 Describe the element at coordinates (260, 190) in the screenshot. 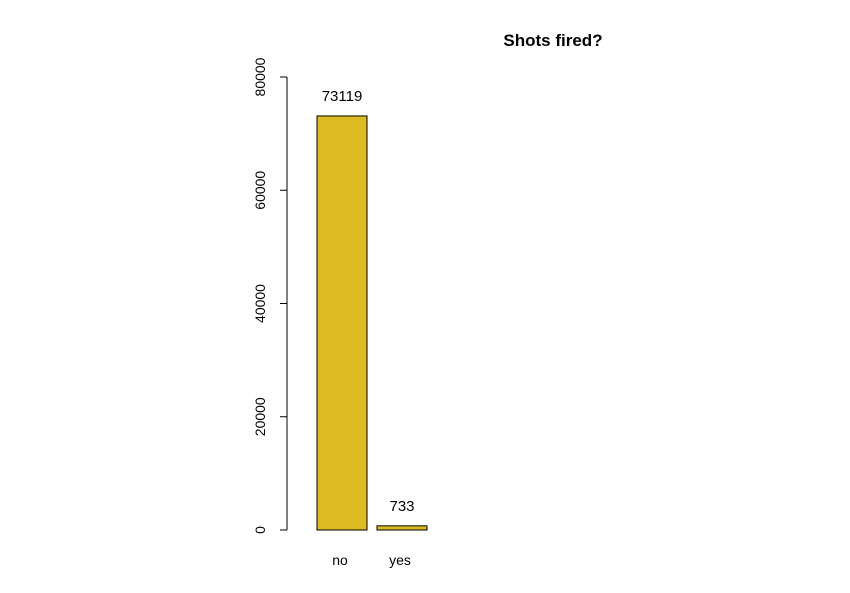

I see `y-tick-label: 60000` at that location.